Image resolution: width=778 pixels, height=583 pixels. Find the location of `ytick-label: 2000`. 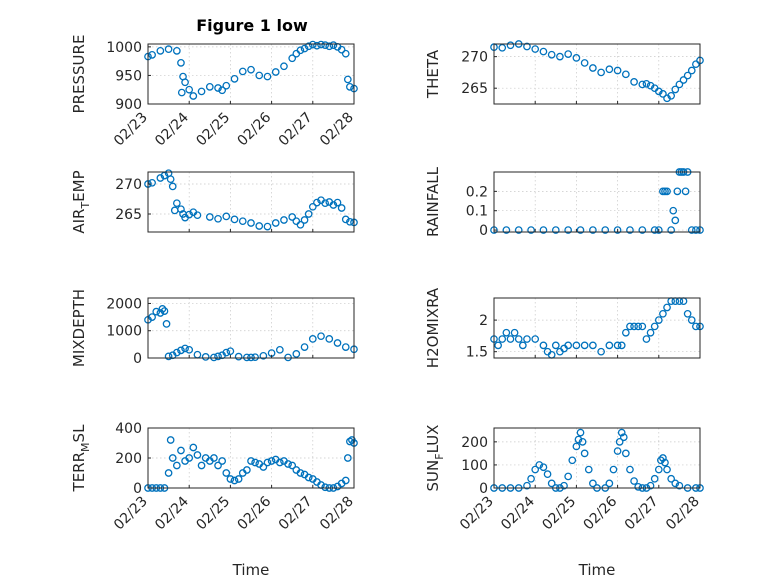

ytick-label: 2000 is located at coordinates (124, 304).